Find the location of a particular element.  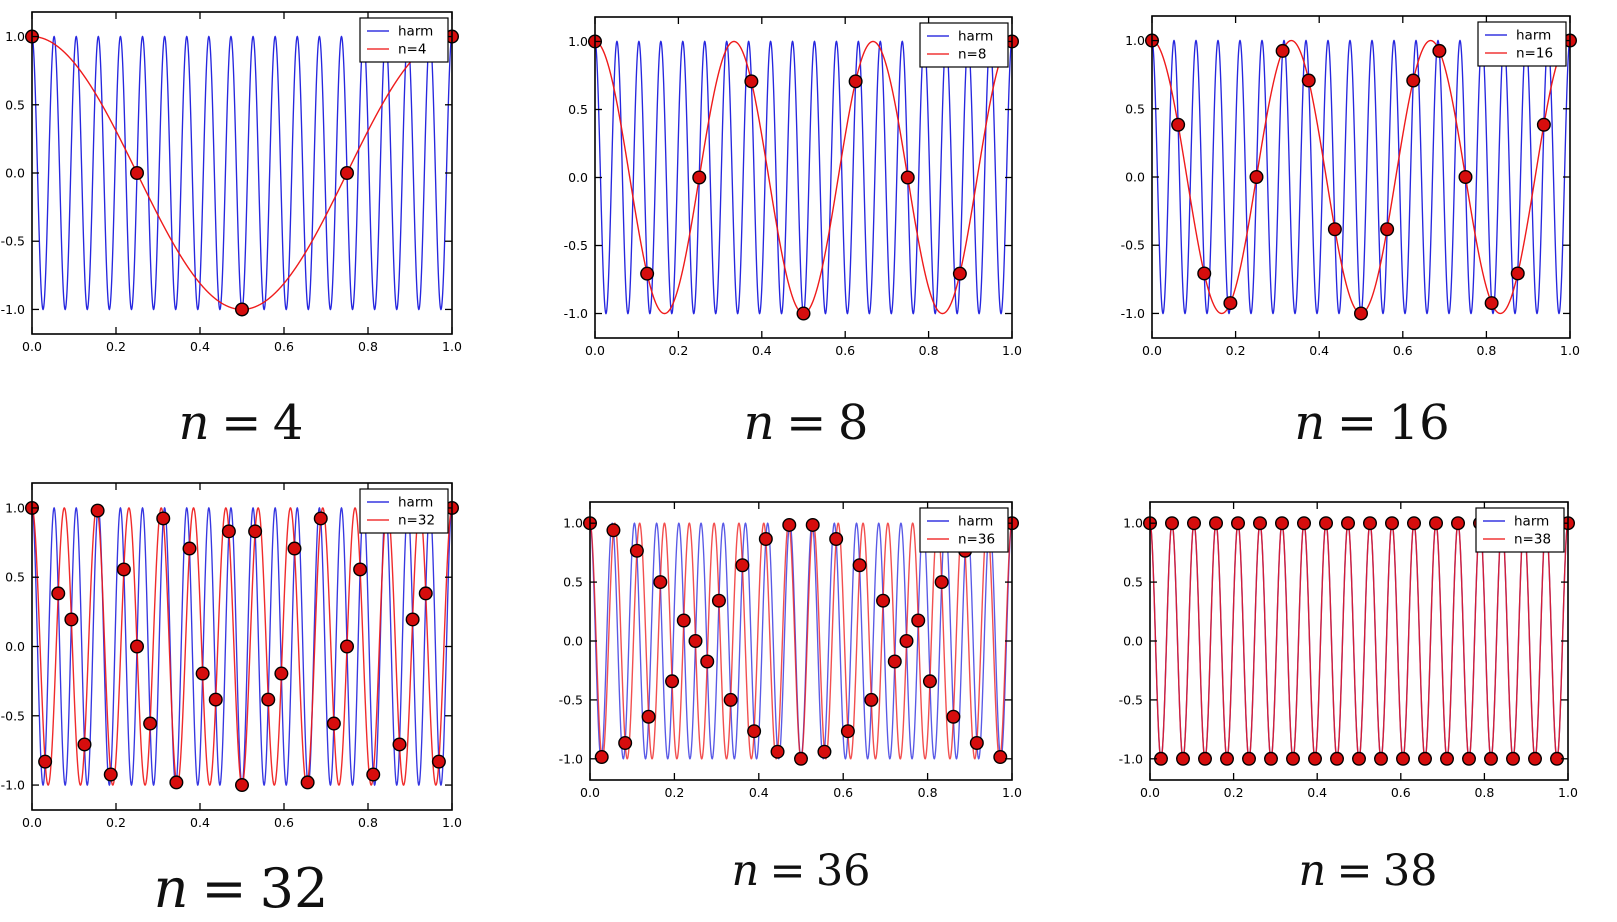

caption-n36: n = 36 is located at coordinates (800, 871).